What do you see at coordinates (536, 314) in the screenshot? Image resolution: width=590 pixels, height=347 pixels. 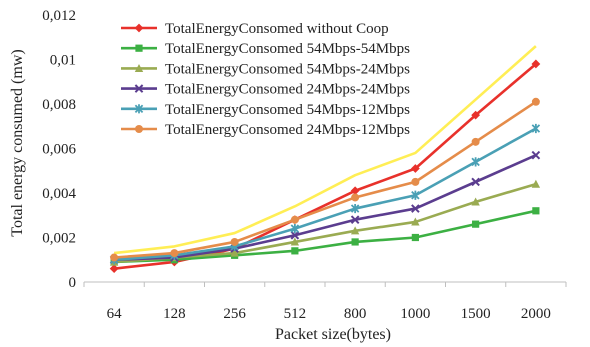 I see `x-tick-label: 2000` at bounding box center [536, 314].